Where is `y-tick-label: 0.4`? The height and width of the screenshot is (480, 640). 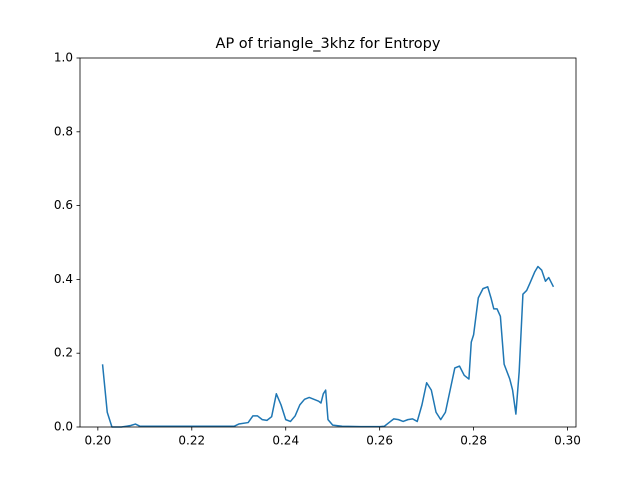 y-tick-label: 0.4 is located at coordinates (63, 279).